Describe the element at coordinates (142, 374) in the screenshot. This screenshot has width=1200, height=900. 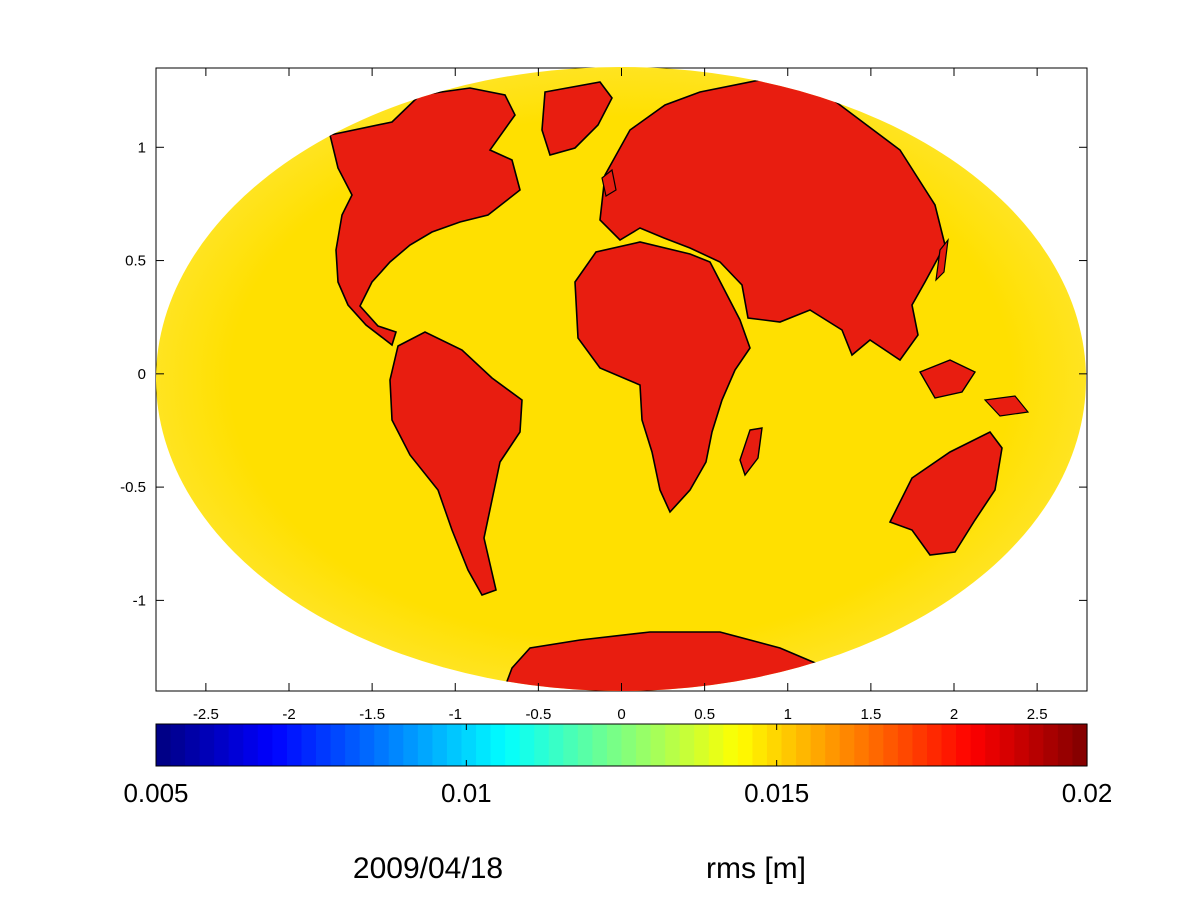
I see `y-tick-label: 0` at that location.